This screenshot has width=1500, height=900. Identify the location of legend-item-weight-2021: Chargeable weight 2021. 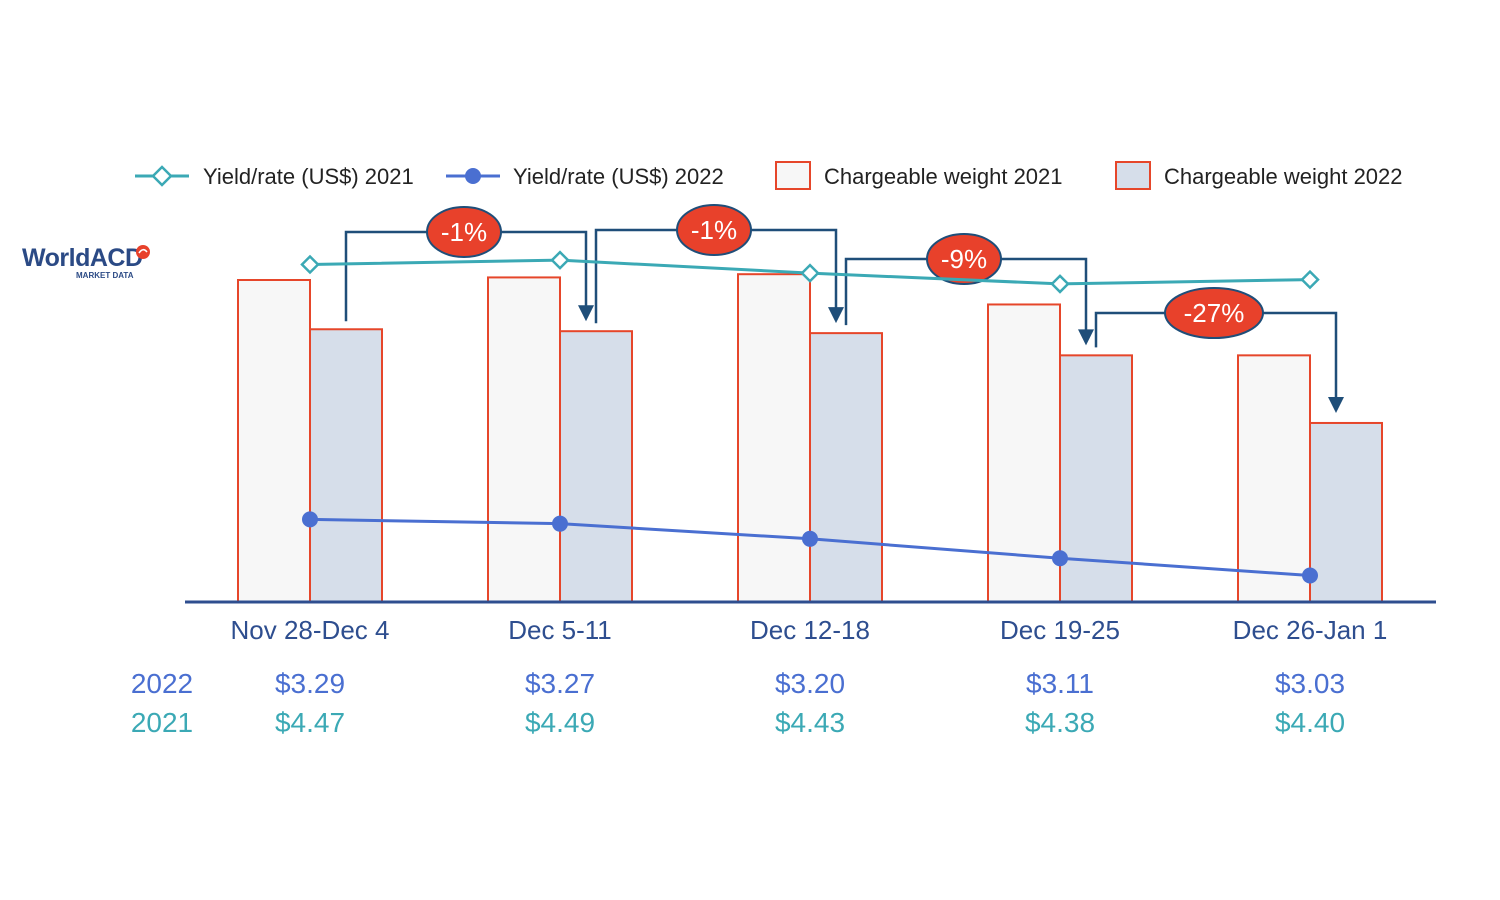
(919, 175).